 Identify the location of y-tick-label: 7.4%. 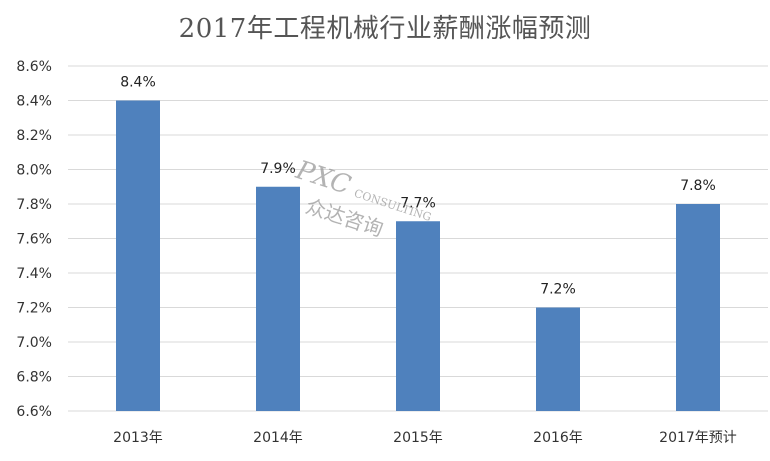
(34, 274).